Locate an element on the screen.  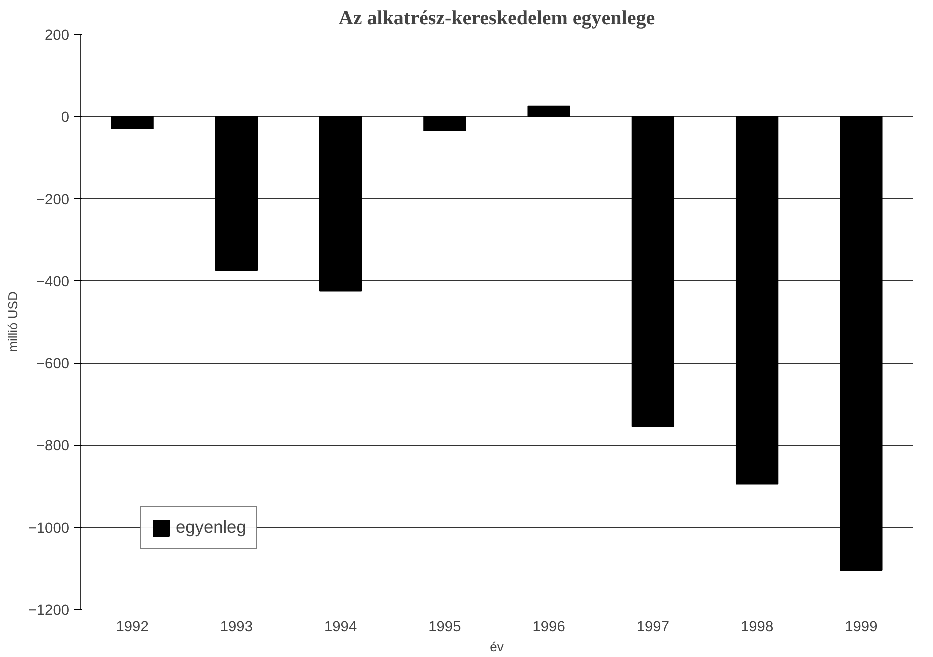
x-tick-label: 1999 is located at coordinates (861, 628).